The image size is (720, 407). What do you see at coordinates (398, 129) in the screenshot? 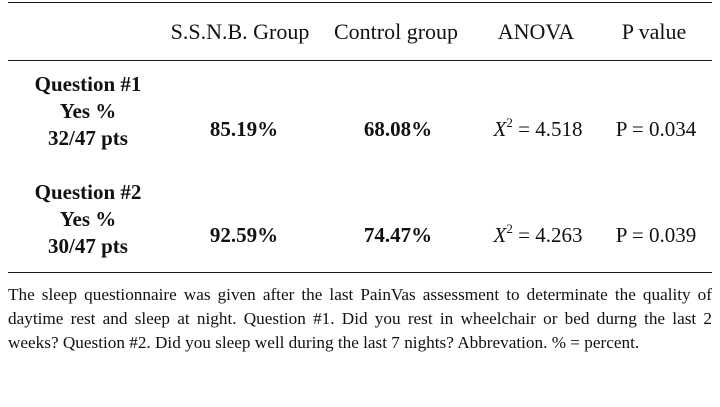
I see `cell-control-q1: 68.08%` at bounding box center [398, 129].